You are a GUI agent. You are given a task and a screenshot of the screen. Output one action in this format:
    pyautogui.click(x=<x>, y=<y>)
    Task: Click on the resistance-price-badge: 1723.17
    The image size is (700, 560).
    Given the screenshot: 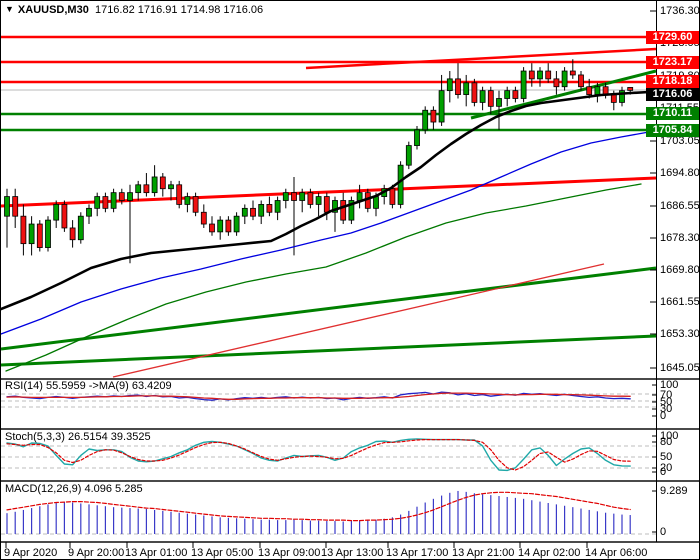 What is the action you would take?
    pyautogui.click(x=672, y=62)
    